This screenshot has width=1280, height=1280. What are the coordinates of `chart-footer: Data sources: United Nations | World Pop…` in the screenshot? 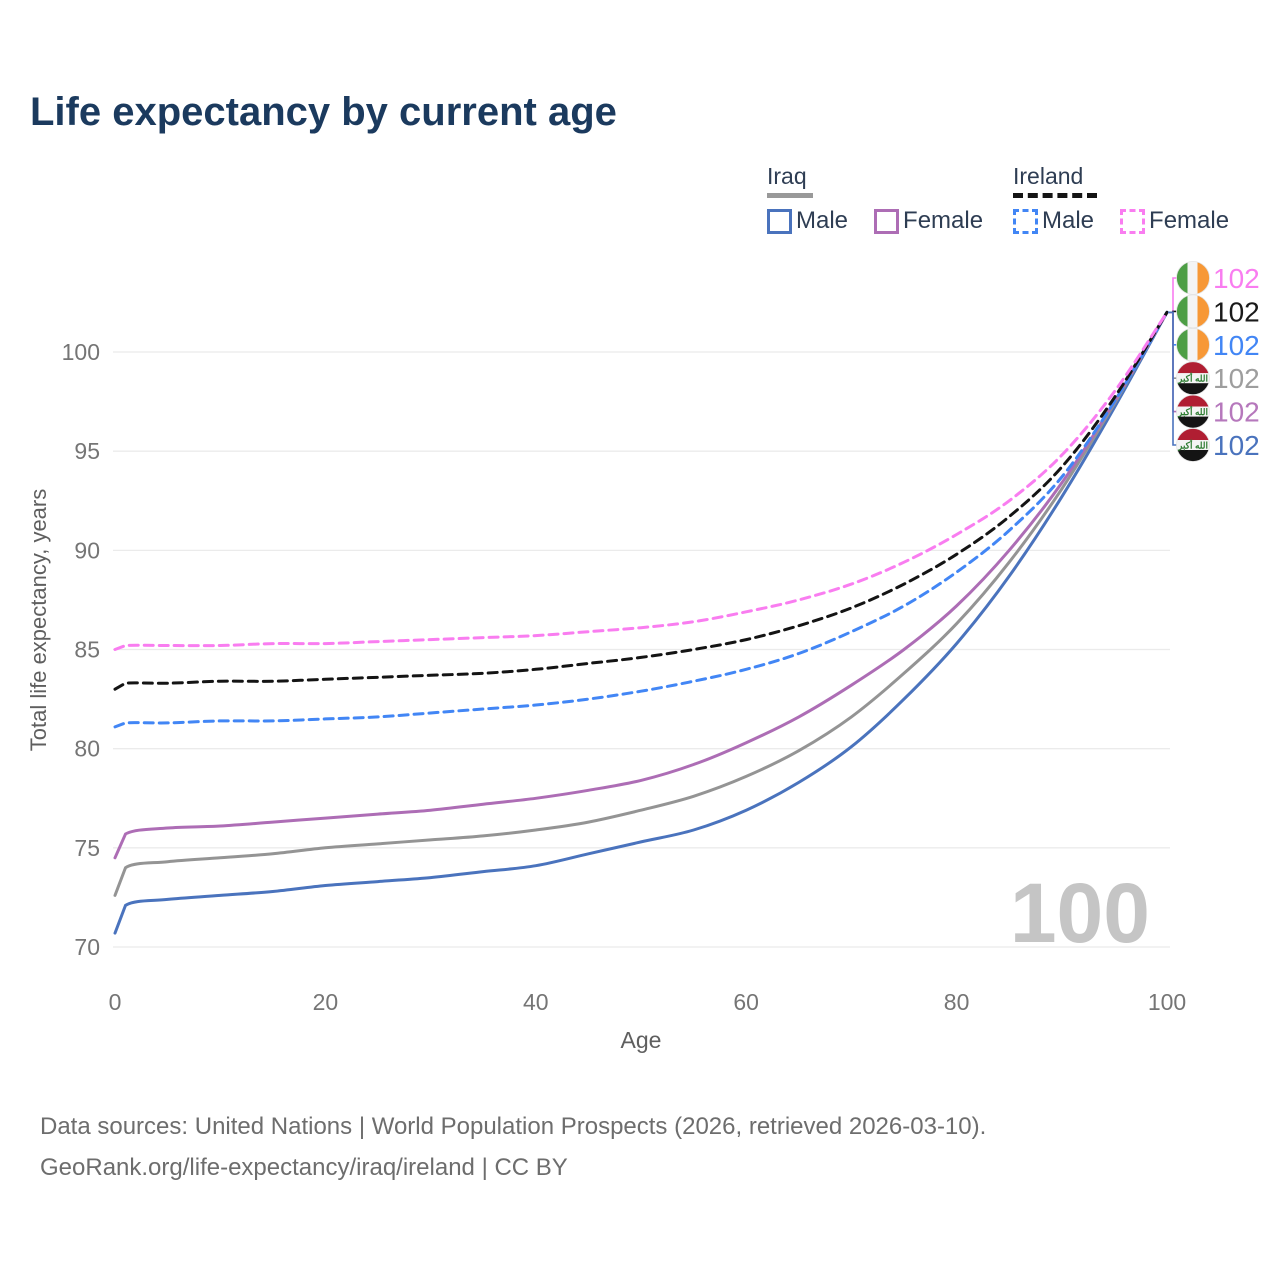 It's located at (513, 1147).